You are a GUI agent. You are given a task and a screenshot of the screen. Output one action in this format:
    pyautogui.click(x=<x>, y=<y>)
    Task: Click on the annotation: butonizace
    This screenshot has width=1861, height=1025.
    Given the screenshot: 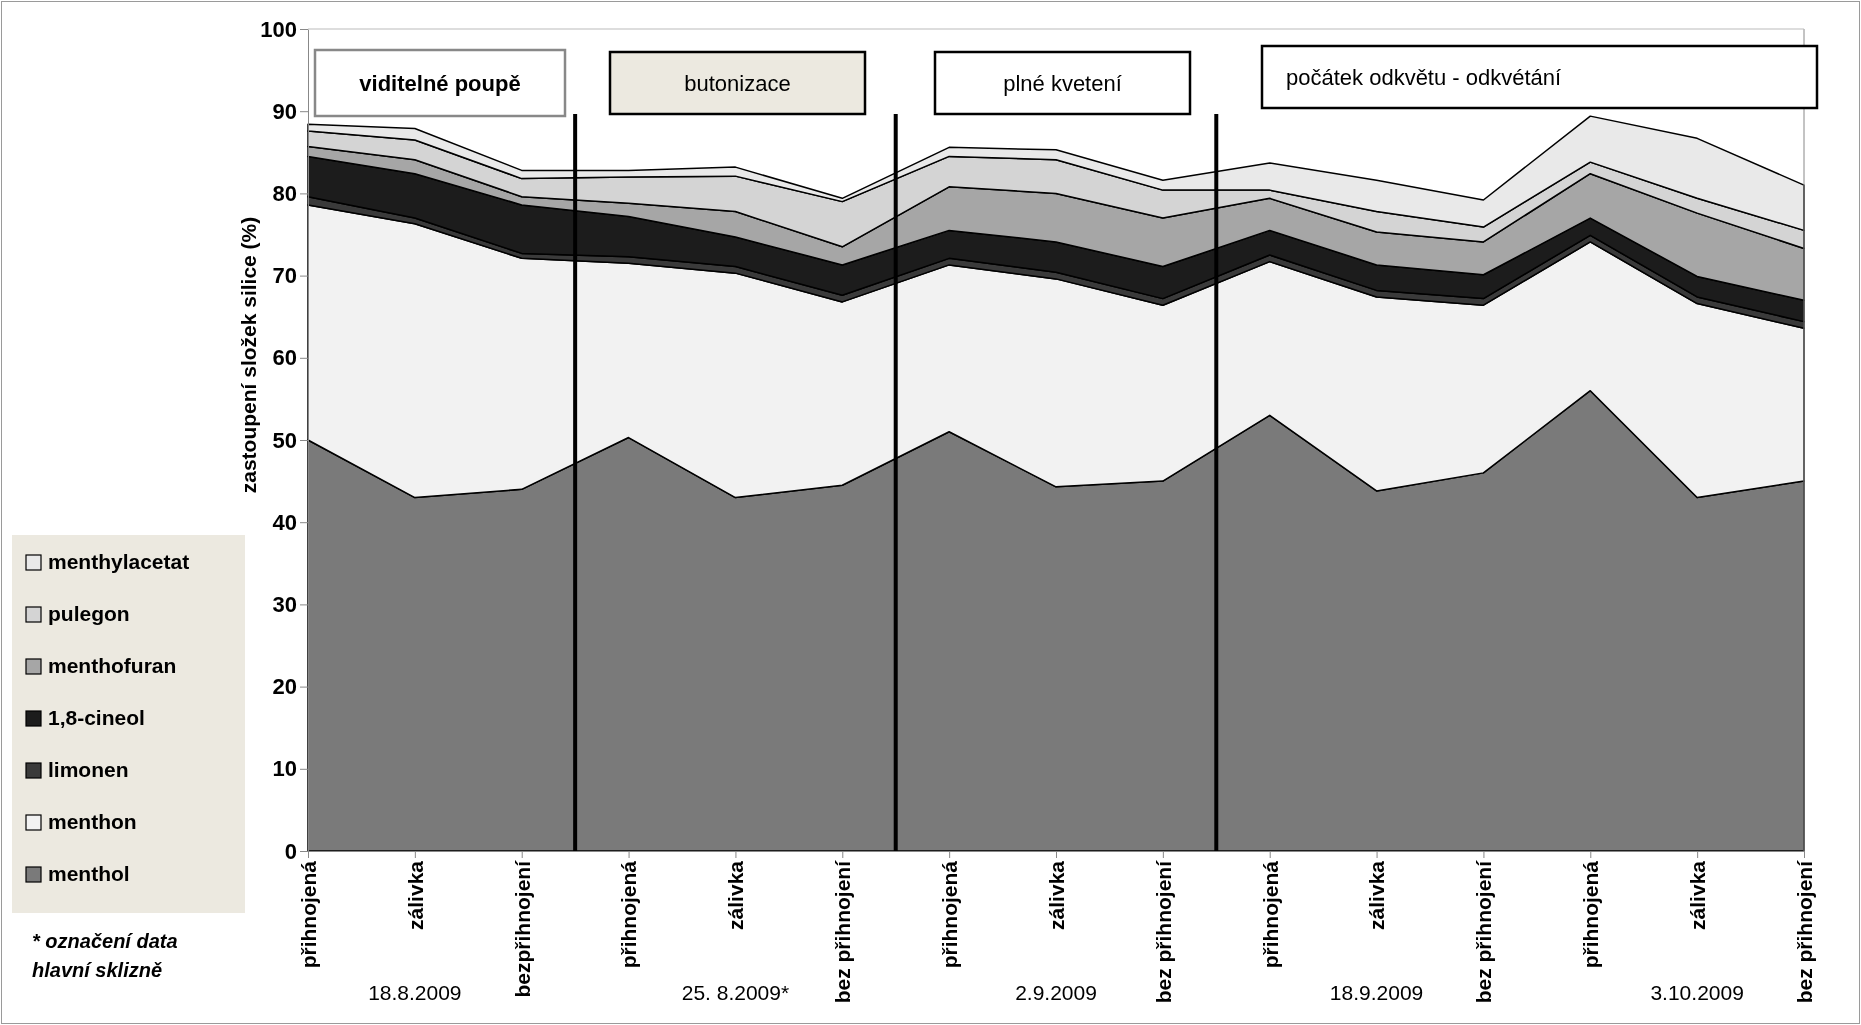 What is the action you would take?
    pyautogui.click(x=737, y=83)
    